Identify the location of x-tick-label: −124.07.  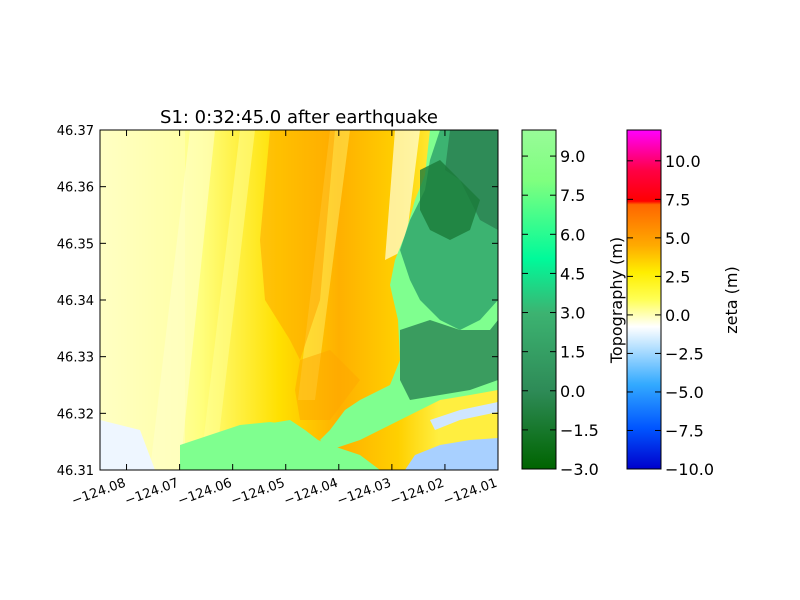
(152, 492).